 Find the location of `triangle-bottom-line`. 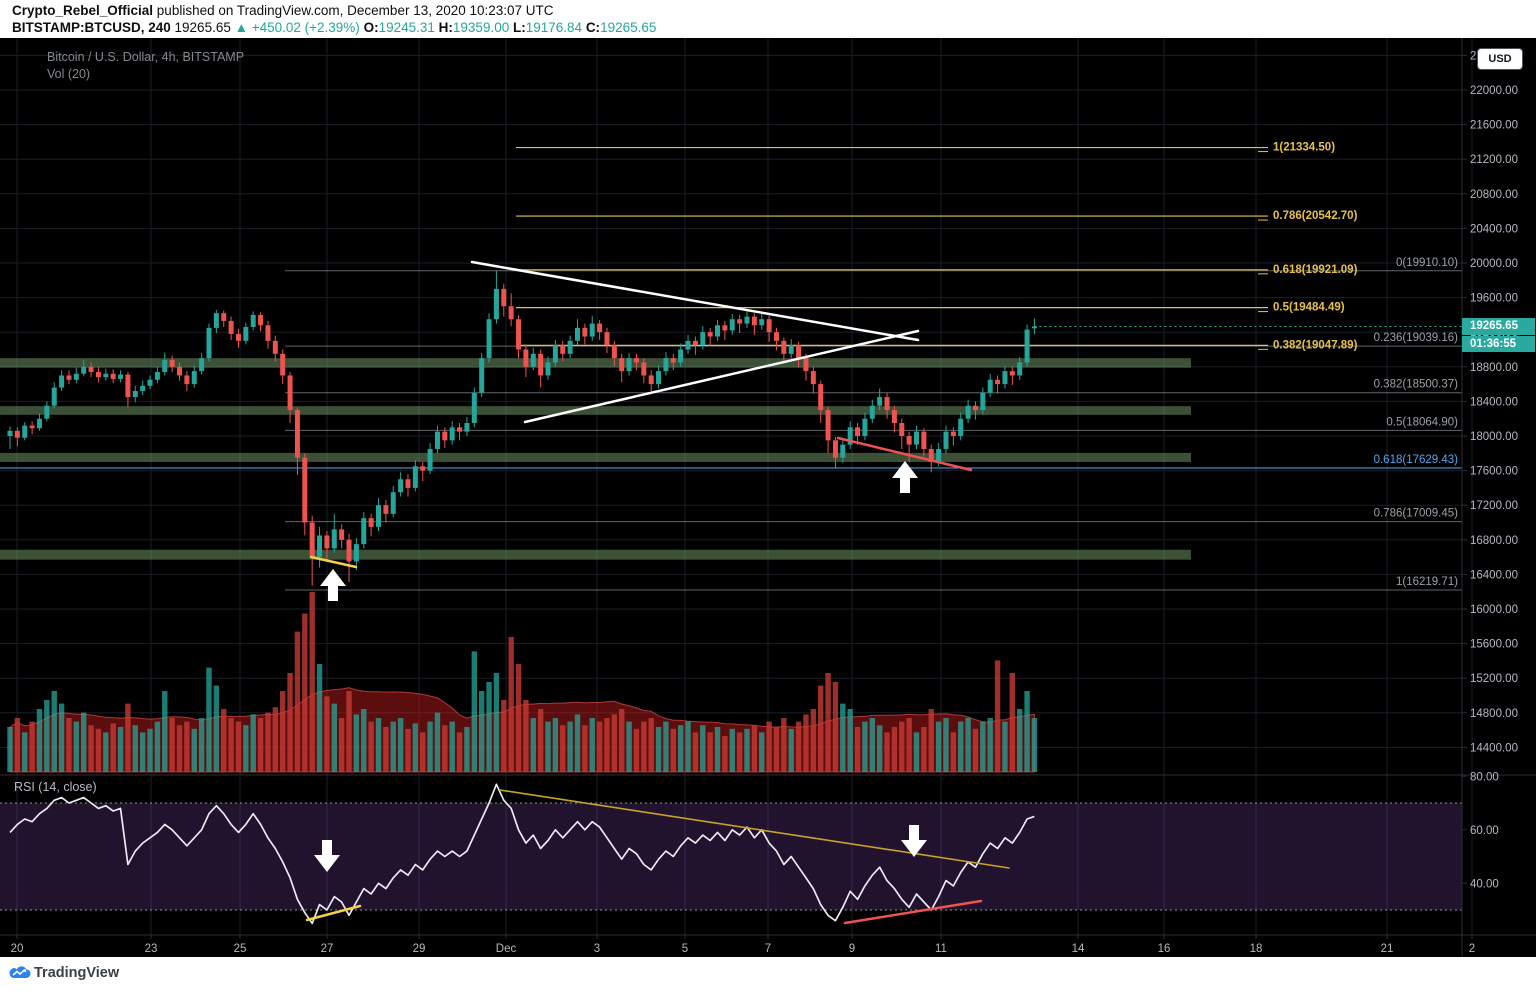

triangle-bottom-line is located at coordinates (721, 376).